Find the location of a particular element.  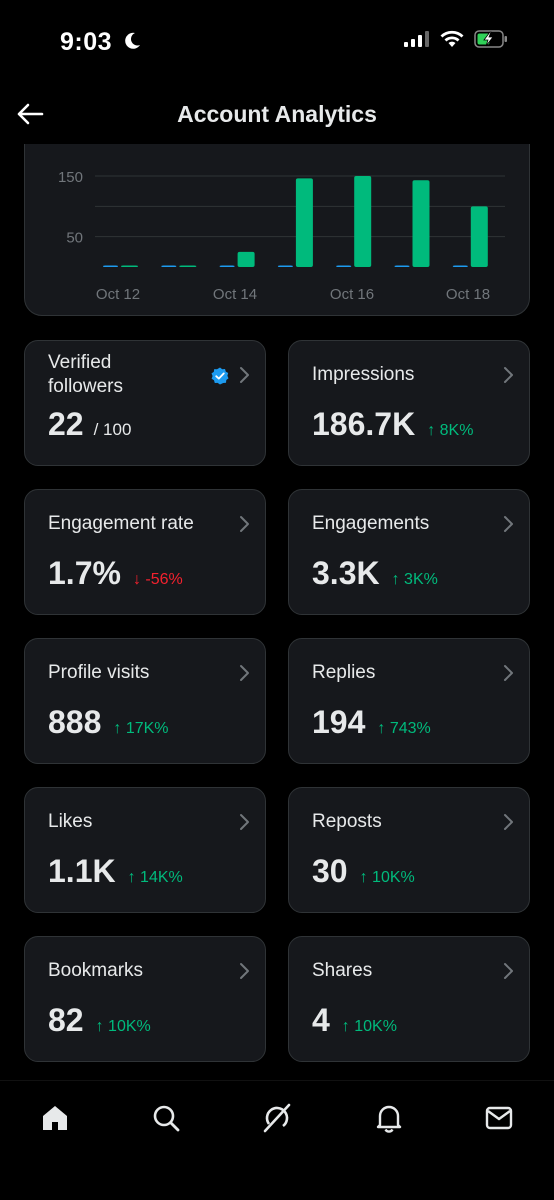

stat-label: Profile visits is located at coordinates (99, 672).